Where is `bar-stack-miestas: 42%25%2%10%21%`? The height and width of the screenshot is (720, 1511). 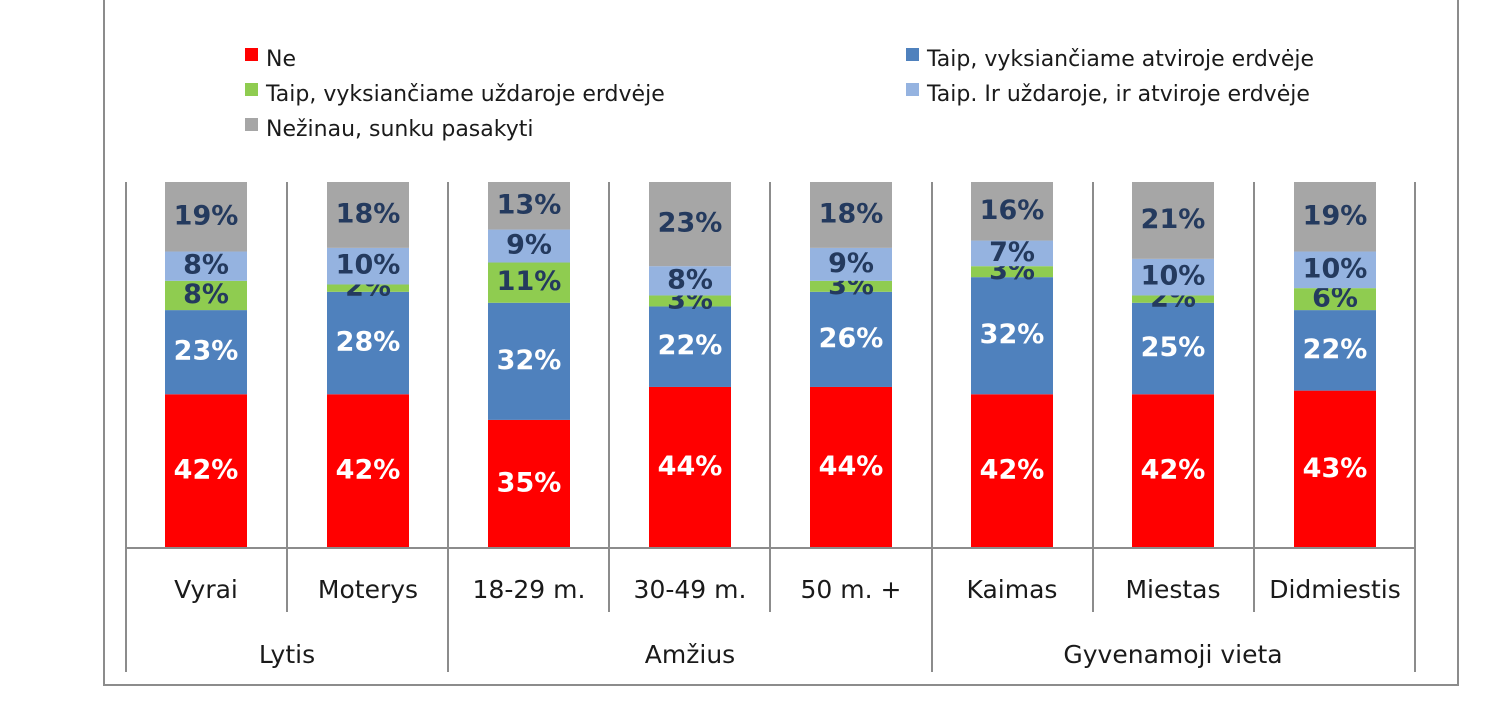 bar-stack-miestas: 42%25%2%10%21% is located at coordinates (1173, 365).